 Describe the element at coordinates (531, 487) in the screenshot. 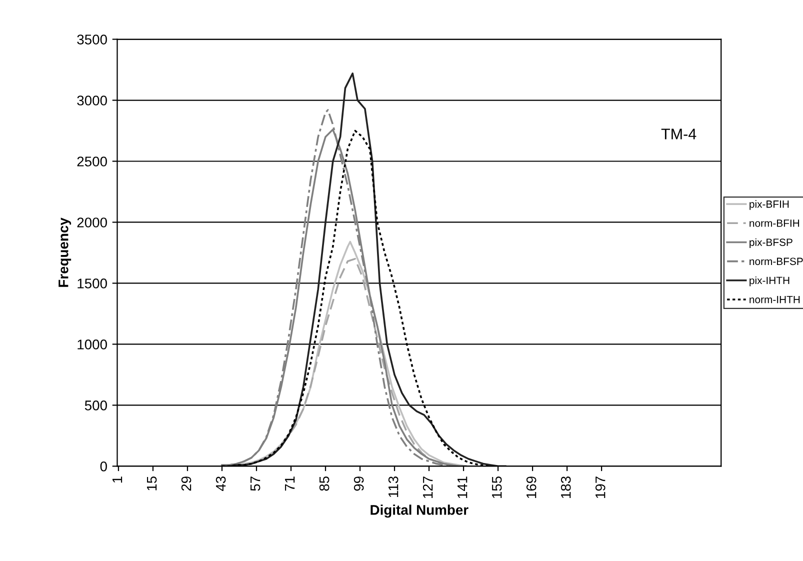

I see `x-tick-label: 169` at that location.